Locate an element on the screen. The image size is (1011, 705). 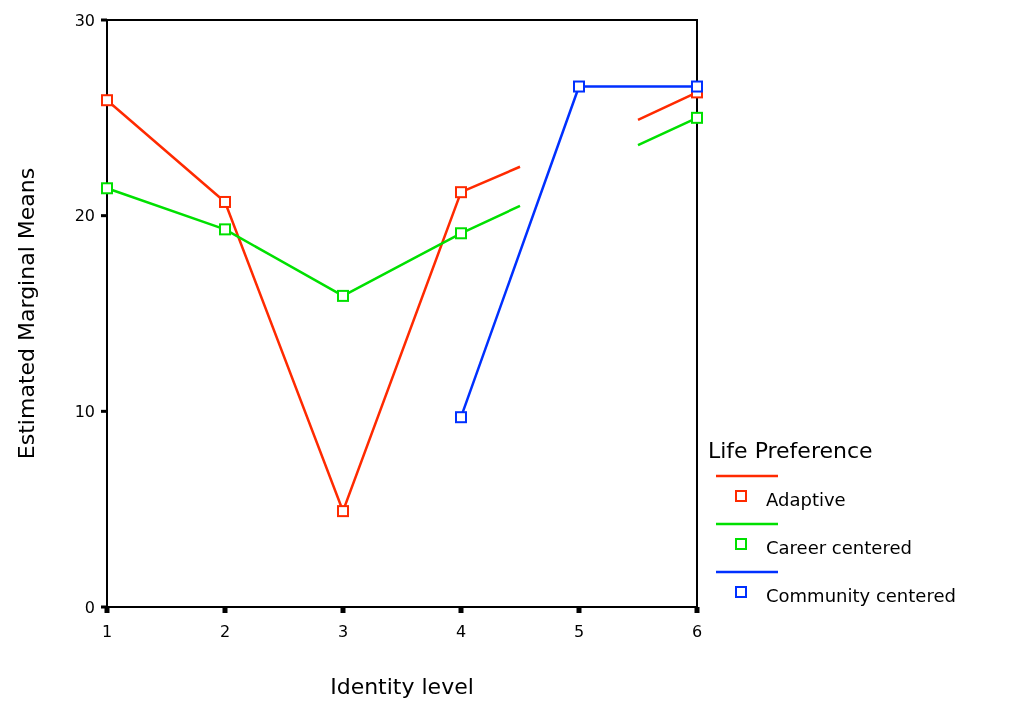
legend-title: Life Preference is located at coordinates (790, 450).